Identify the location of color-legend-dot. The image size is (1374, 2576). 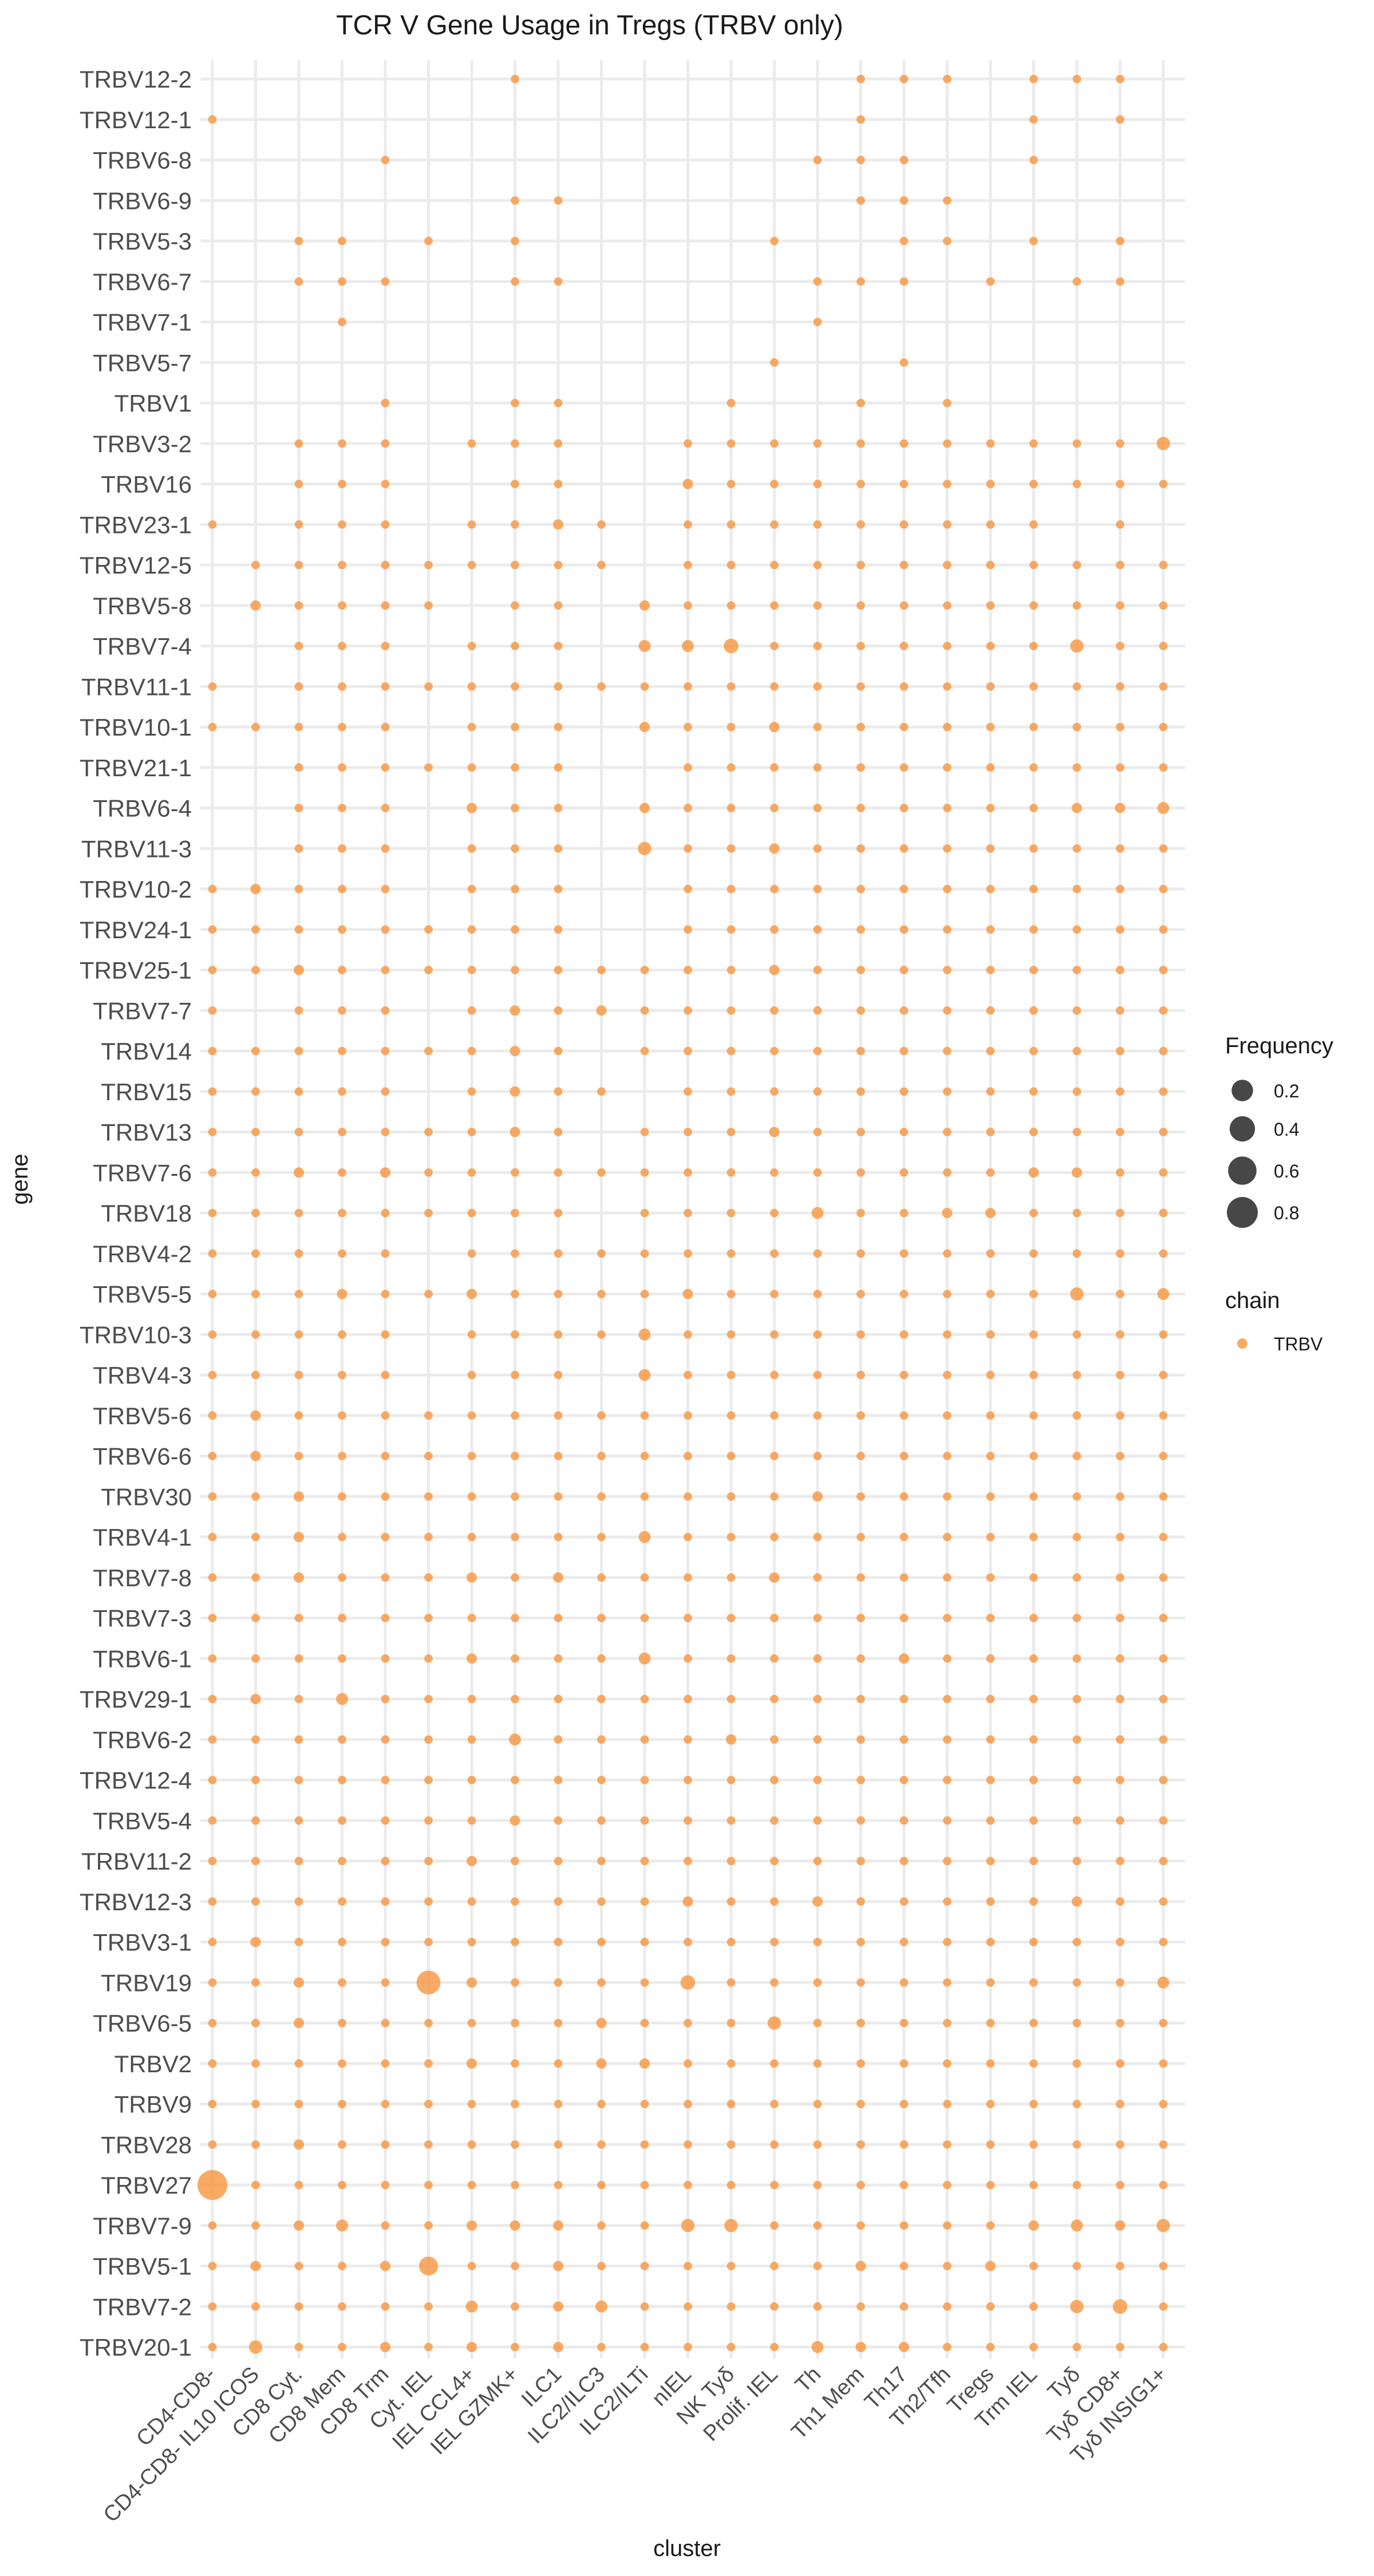
(1242, 1343).